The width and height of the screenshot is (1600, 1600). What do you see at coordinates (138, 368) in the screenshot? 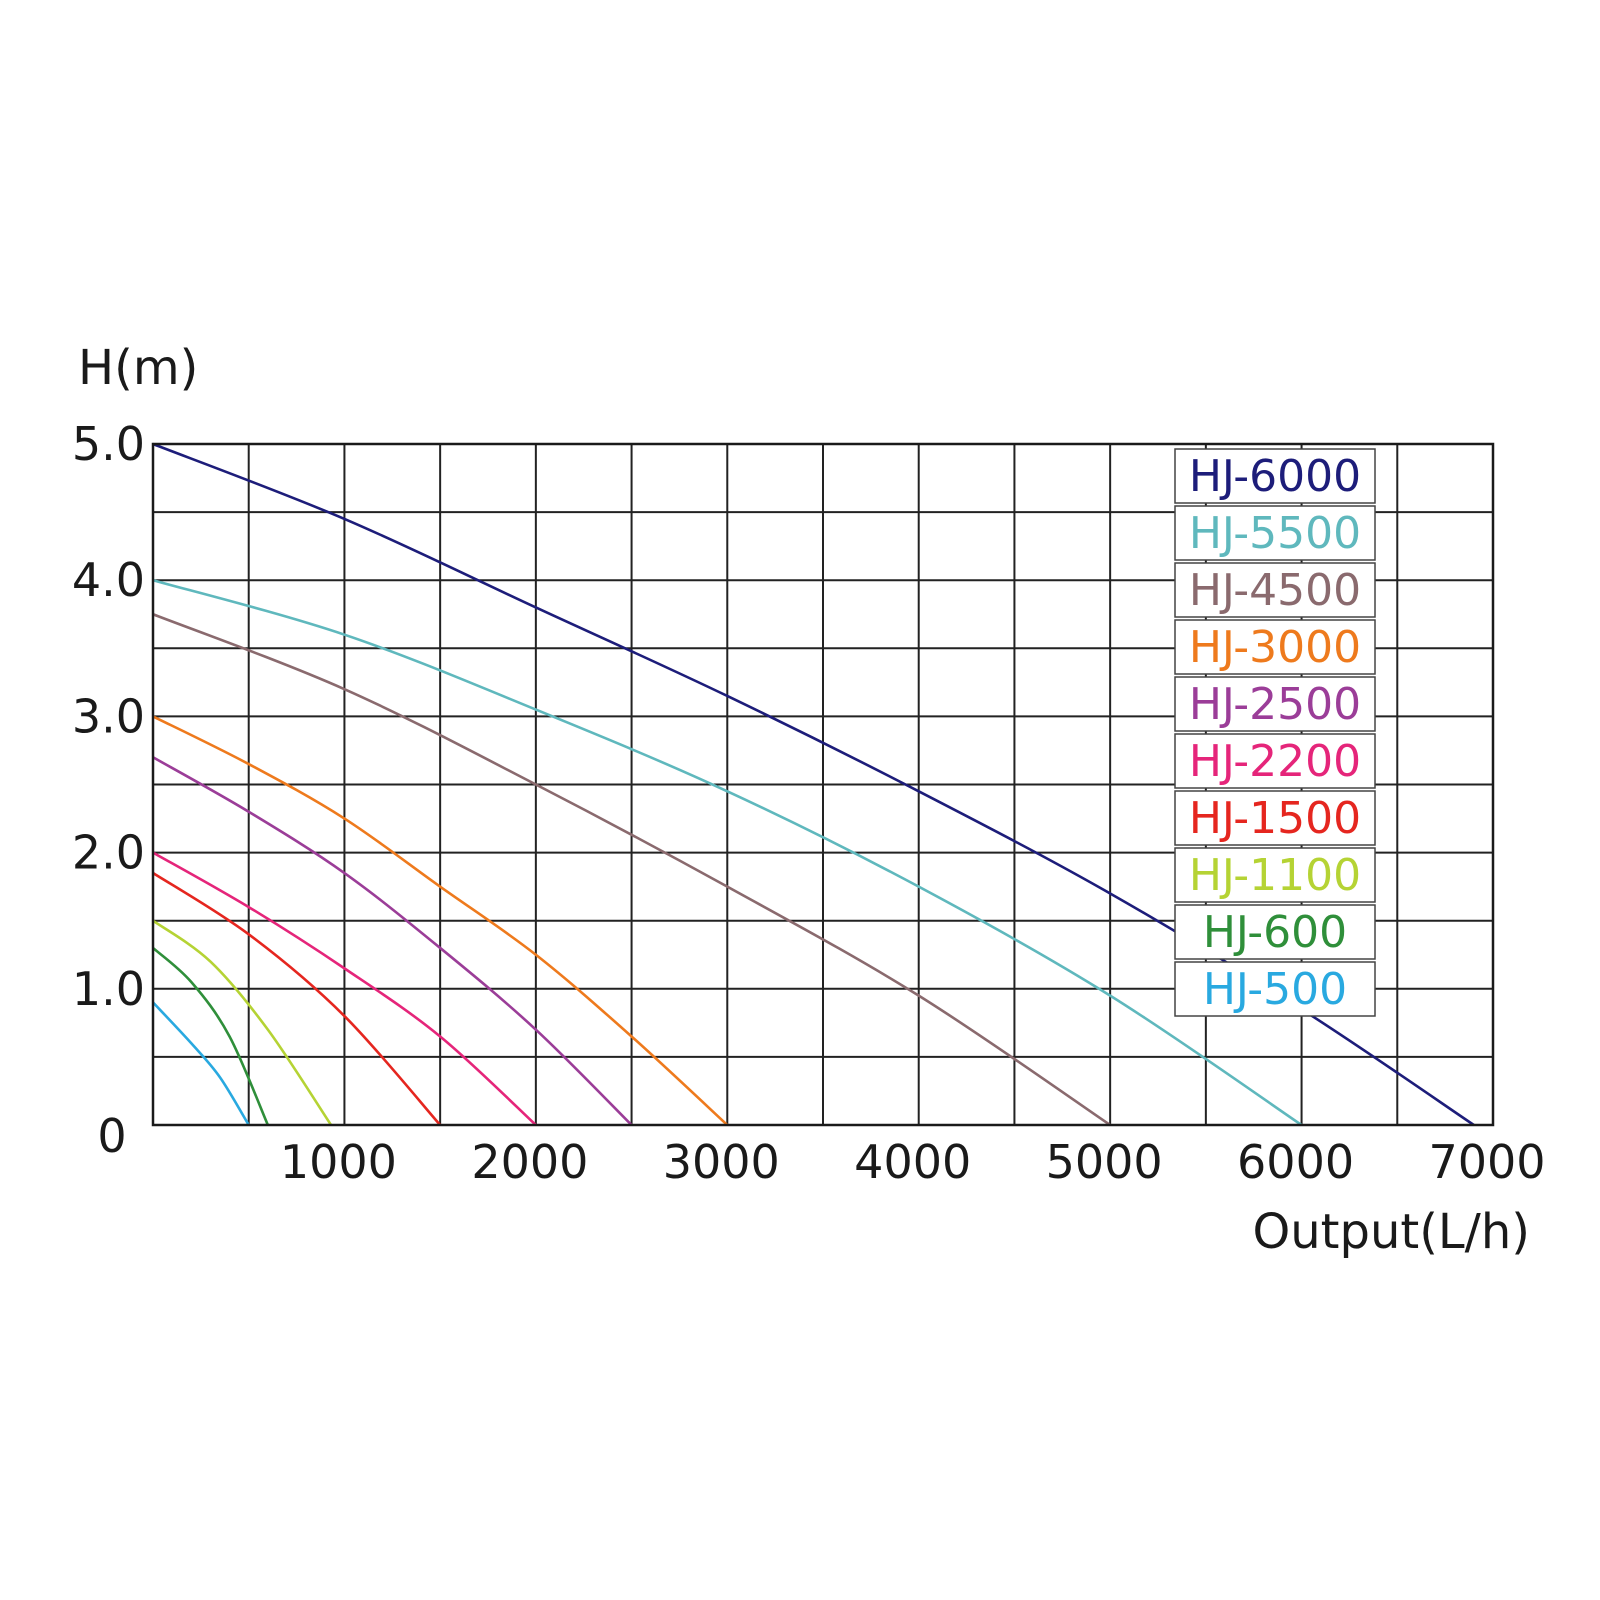
I see `y-axis-title: H(m)` at bounding box center [138, 368].